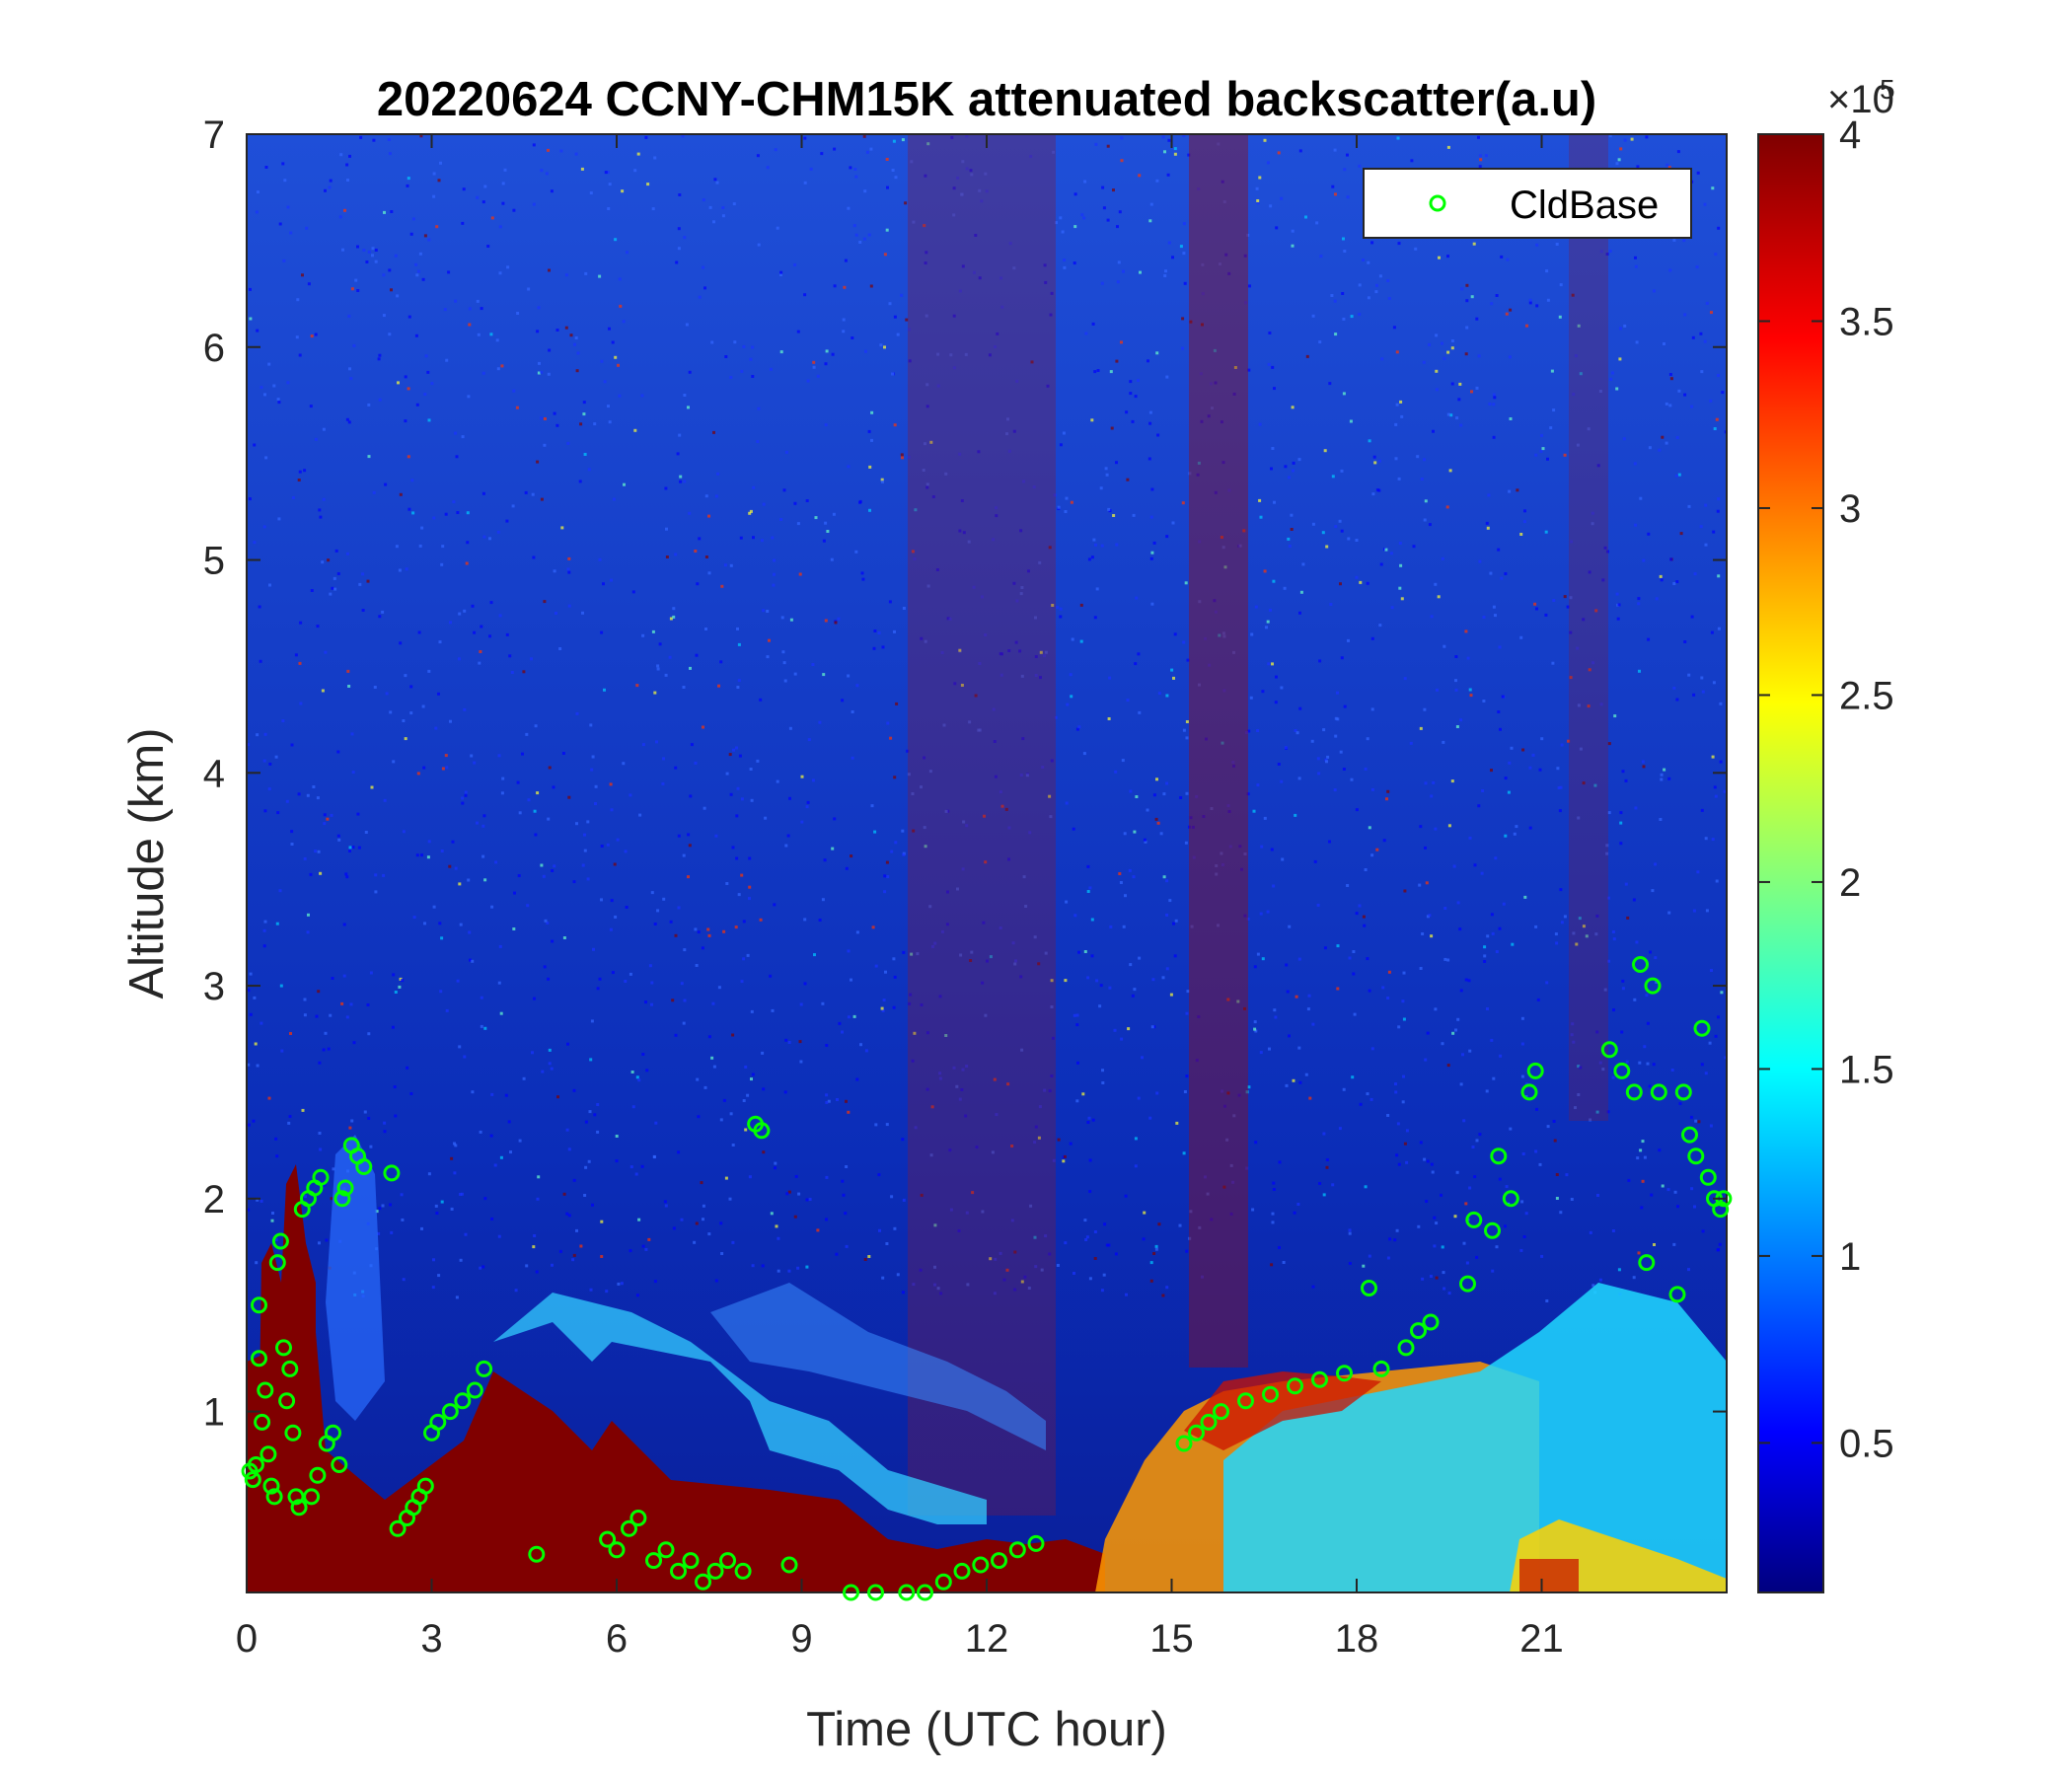  What do you see at coordinates (1861, 99) in the screenshot?
I see `colorbar-multiplier: ×10` at bounding box center [1861, 99].